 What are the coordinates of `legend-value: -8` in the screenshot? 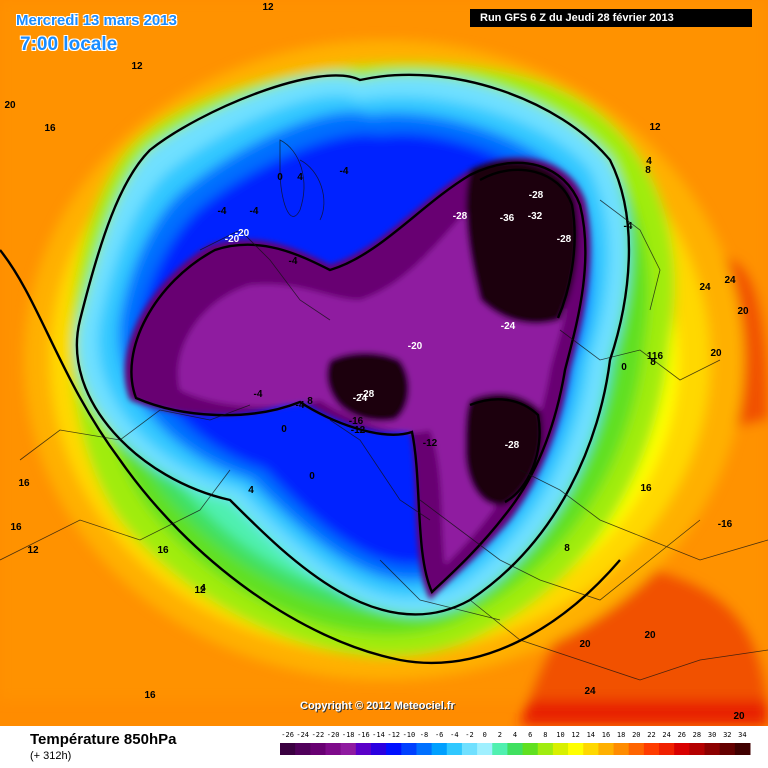 It's located at (424, 735).